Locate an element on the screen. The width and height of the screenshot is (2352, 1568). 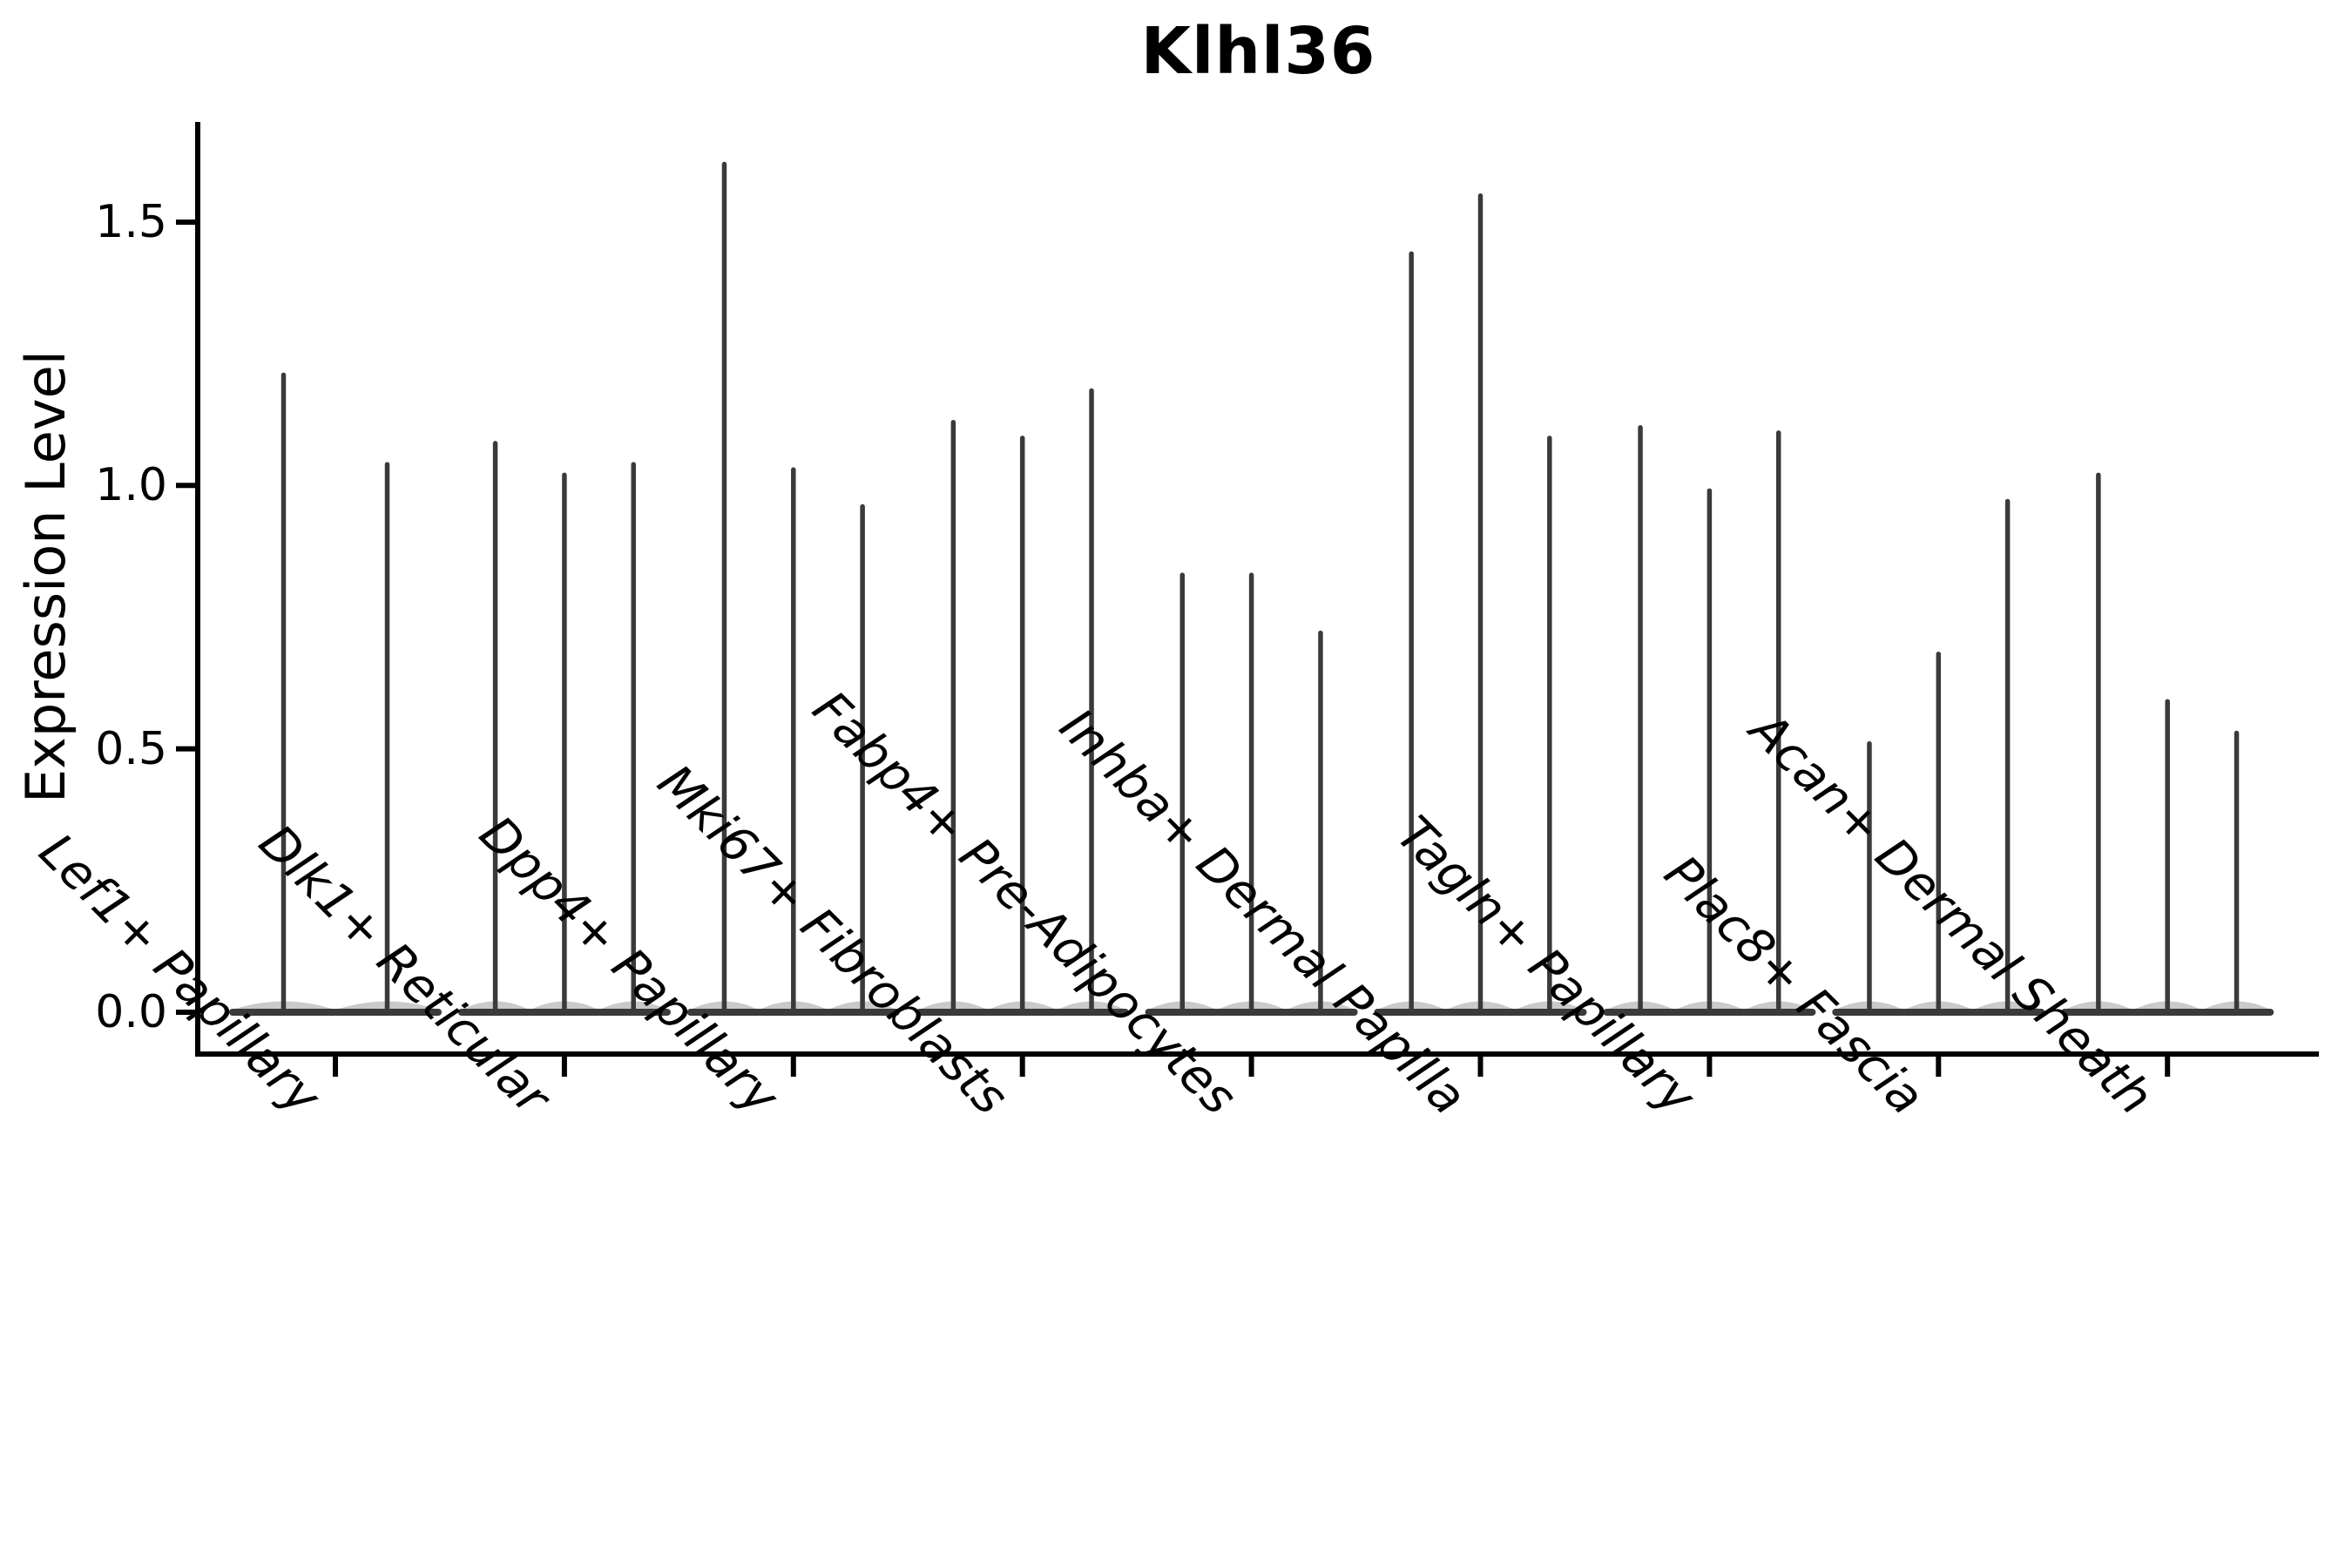
y-tick-label: 0.0 is located at coordinates (131, 1012).